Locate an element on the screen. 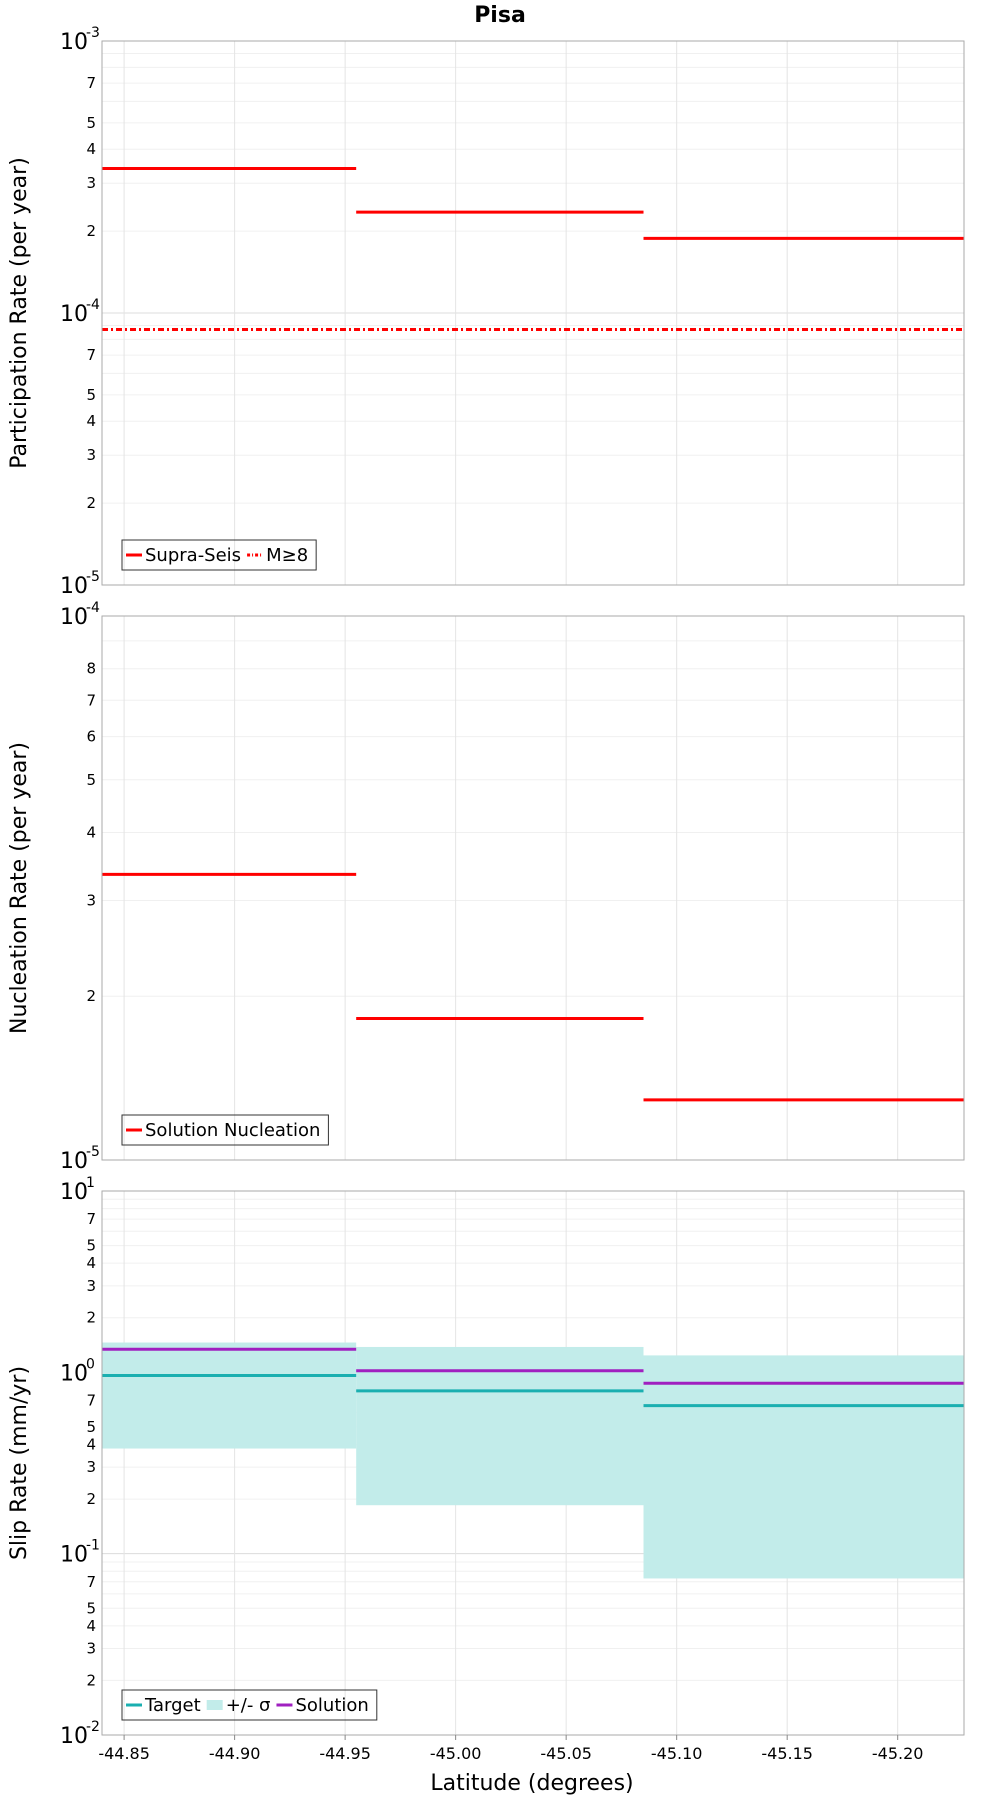 This screenshot has width=1000, height=1800. legend: Supra-Seis M≥8 is located at coordinates (219, 555).